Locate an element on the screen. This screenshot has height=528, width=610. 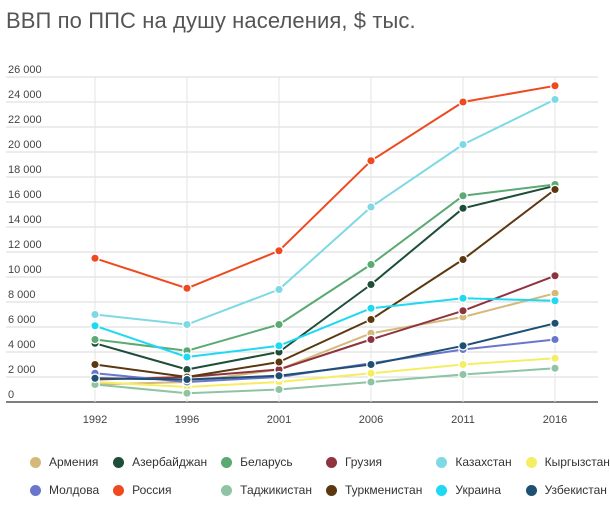
legend-item: Армения is located at coordinates (64, 462).